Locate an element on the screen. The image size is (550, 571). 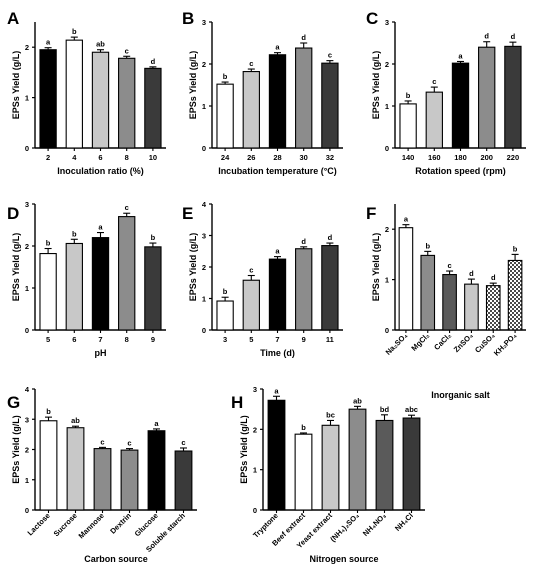
significance-letter-c-1: b is located at coordinates (408, 95).